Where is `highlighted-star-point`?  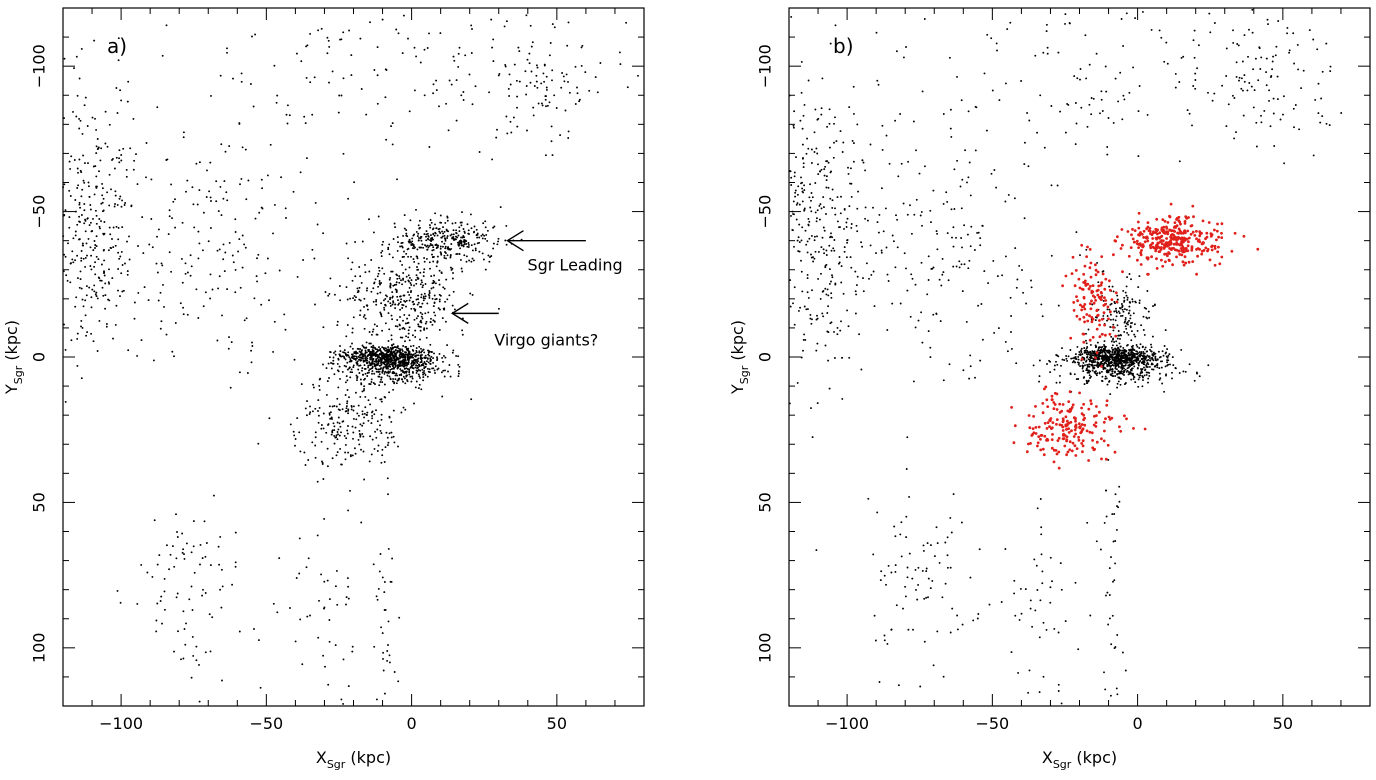 highlighted-star-point is located at coordinates (1197, 256).